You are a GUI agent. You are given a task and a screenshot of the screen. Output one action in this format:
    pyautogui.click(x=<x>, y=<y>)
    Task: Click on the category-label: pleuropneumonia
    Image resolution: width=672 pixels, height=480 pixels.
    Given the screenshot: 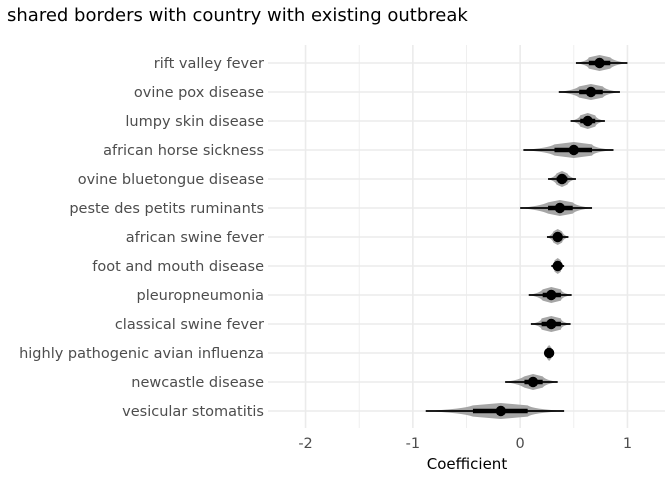 What is the action you would take?
    pyautogui.click(x=200, y=296)
    